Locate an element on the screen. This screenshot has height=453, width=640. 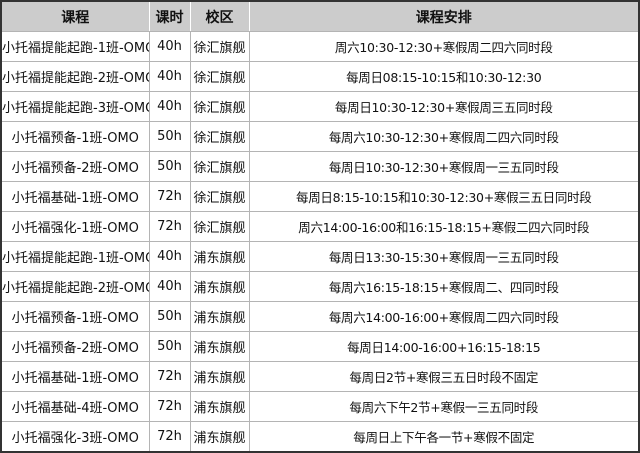
schedule-cell: 每周日08:15-10:15和10:30-12:30 is located at coordinates (444, 76).